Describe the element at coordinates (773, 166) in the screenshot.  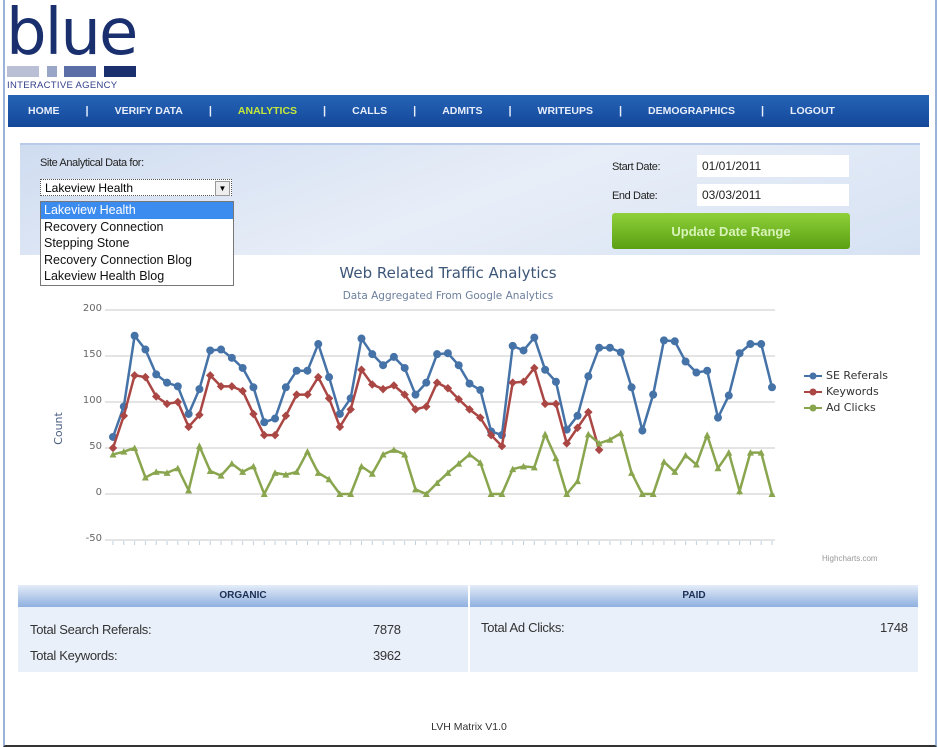
I see `start-date-input` at that location.